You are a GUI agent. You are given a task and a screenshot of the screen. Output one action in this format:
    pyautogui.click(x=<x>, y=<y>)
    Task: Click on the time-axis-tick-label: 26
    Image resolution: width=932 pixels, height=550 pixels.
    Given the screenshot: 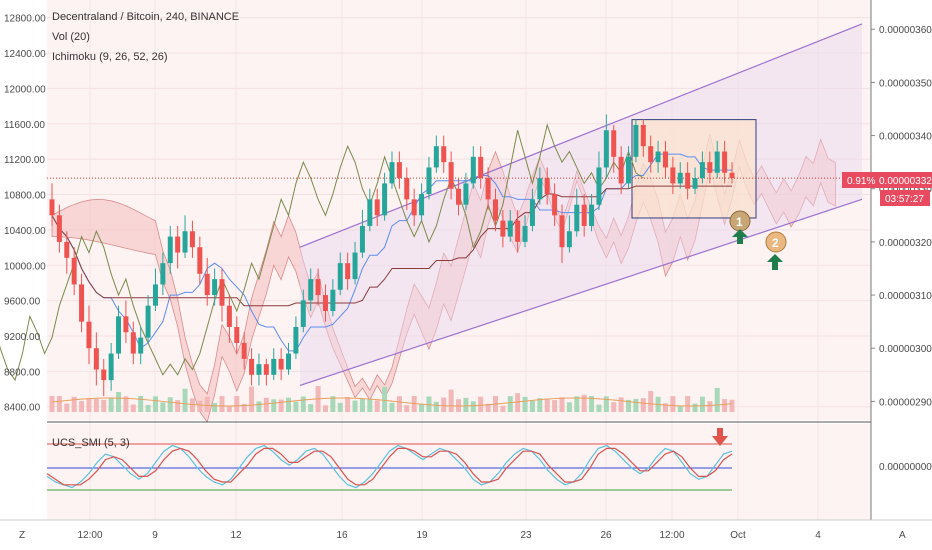 What is the action you would take?
    pyautogui.click(x=606, y=535)
    